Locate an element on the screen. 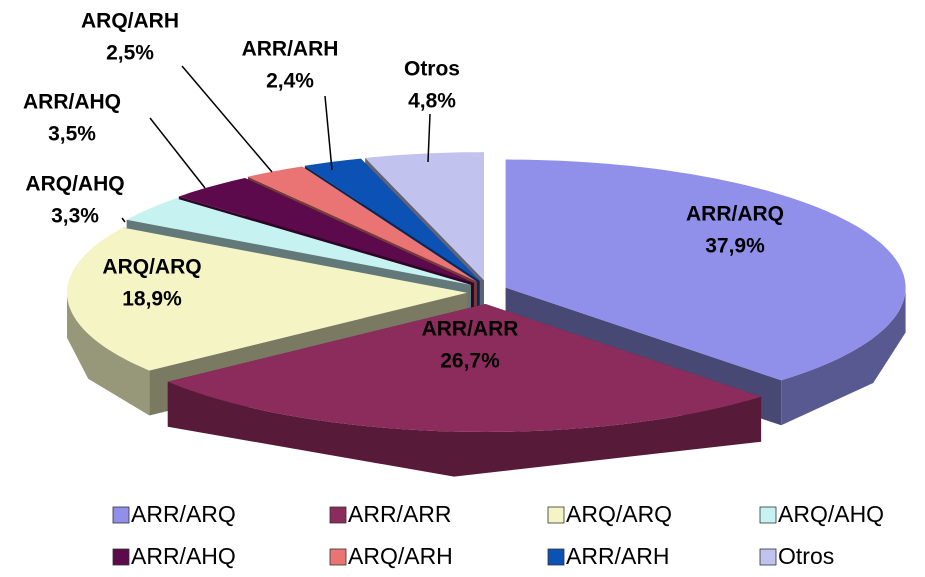  data-label-name: ARR/ARQ is located at coordinates (735, 214).